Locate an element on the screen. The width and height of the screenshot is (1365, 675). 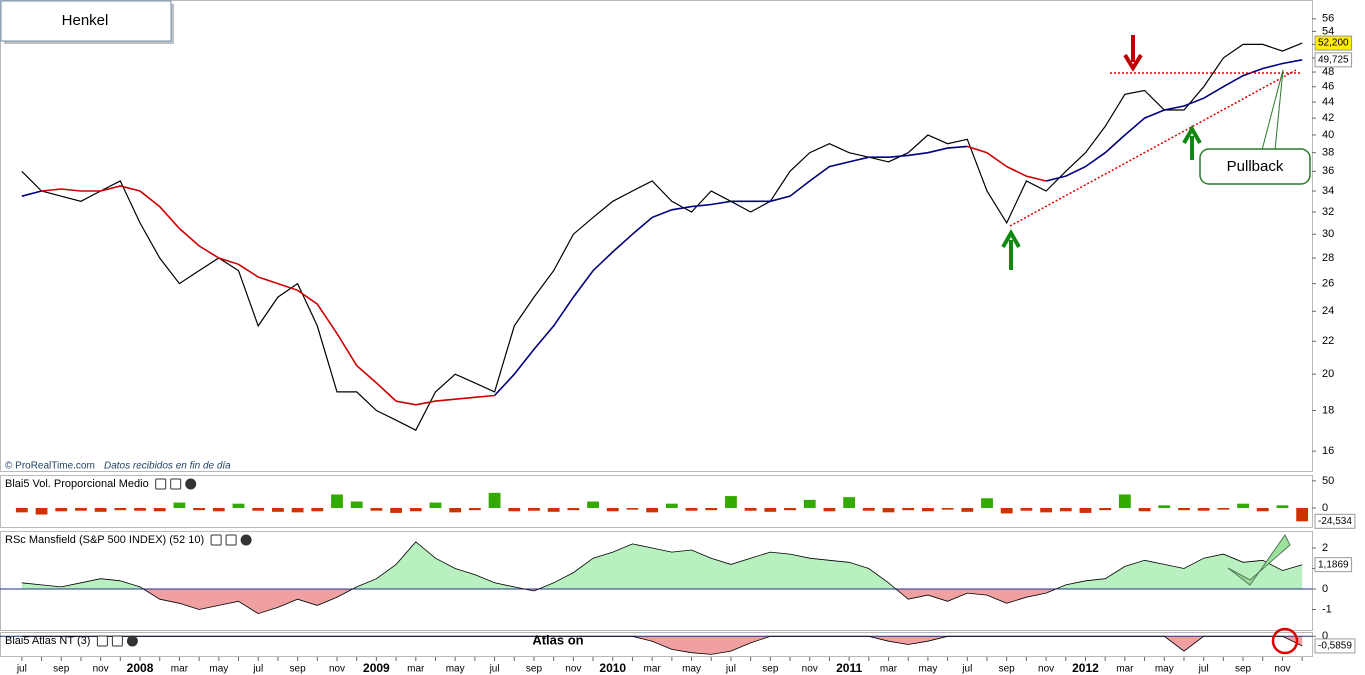
callout-box is located at coordinates (1255, 166).